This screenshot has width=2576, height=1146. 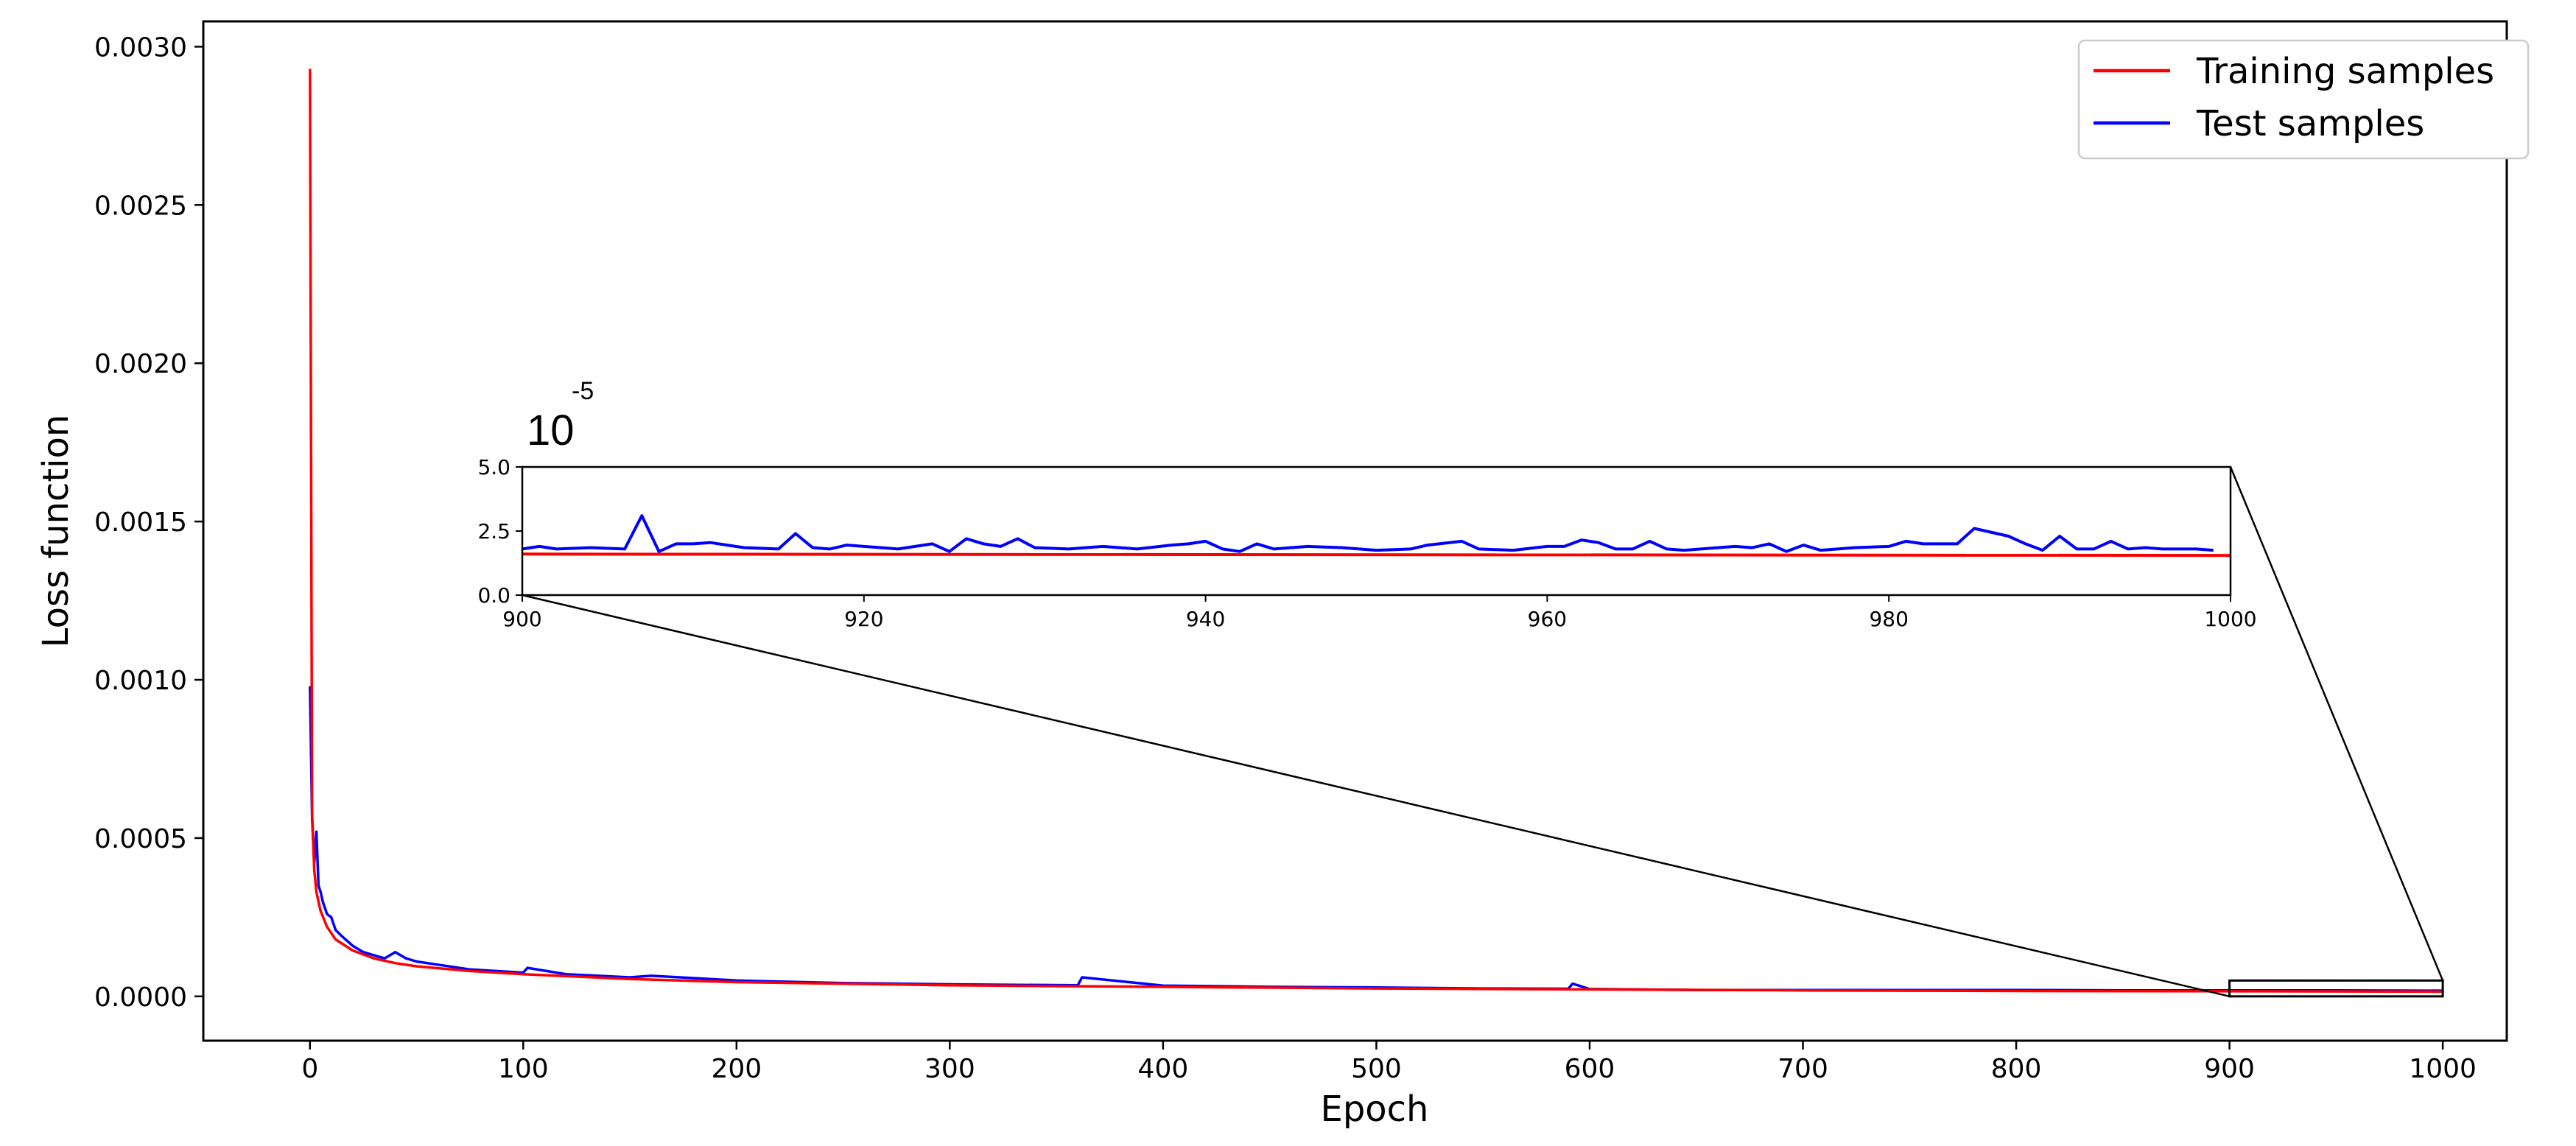 I want to click on y-tick-label: 0.0005, so click(x=140, y=839).